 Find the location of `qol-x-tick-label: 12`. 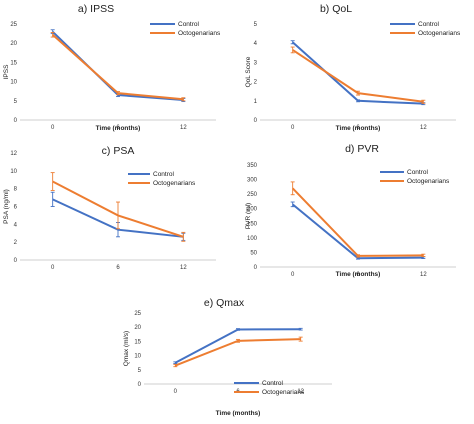

qol-x-tick-label: 12 is located at coordinates (423, 128).